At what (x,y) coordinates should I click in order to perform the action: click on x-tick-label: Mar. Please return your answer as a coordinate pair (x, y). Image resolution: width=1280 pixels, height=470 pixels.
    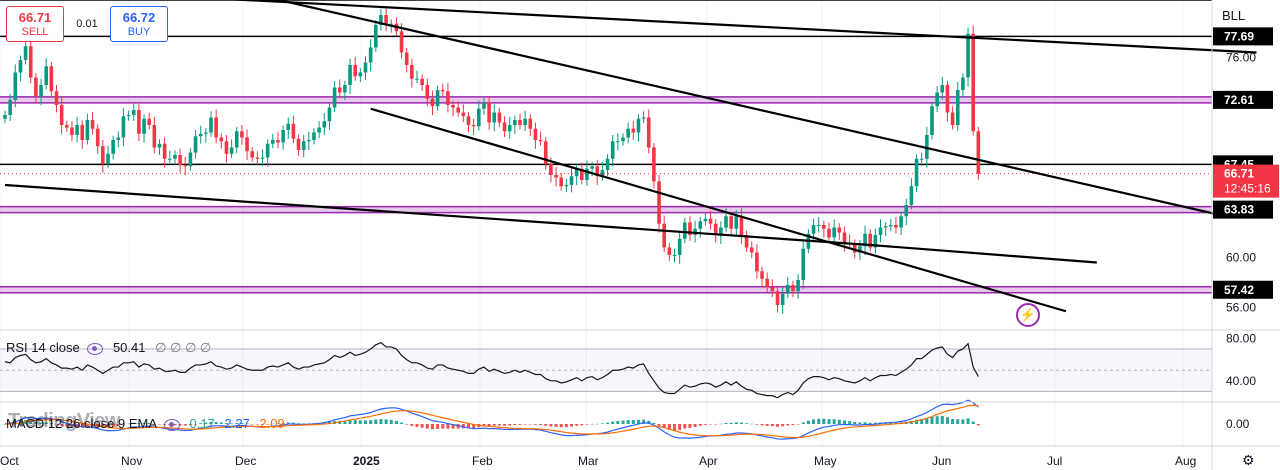
    Looking at the image, I should click on (588, 461).